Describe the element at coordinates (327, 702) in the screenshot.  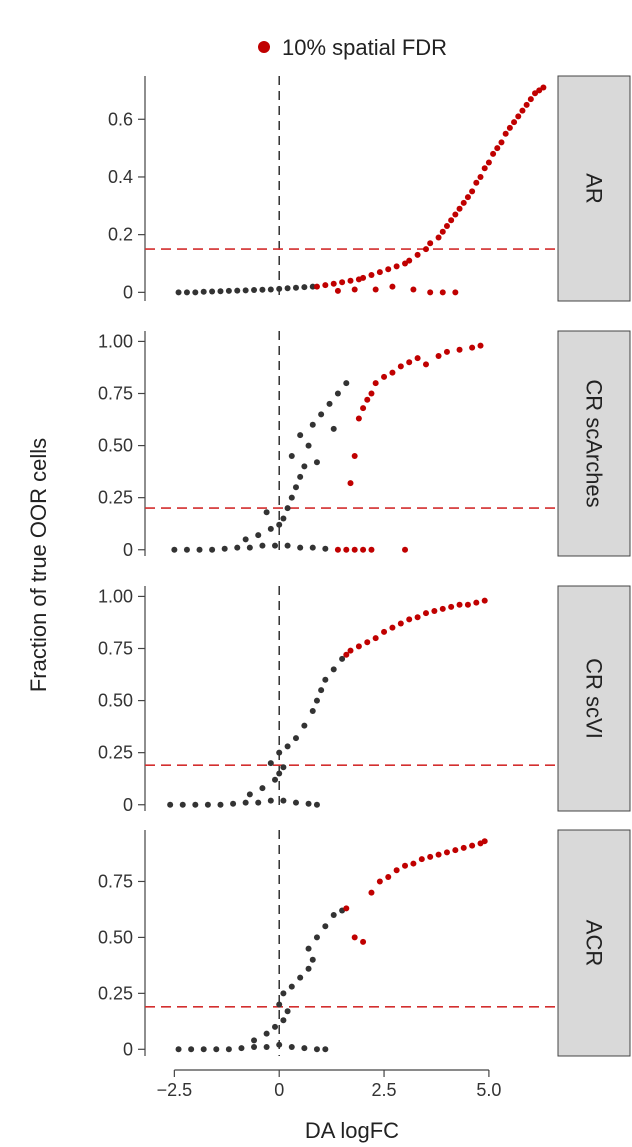
I see `scatter-points` at that location.